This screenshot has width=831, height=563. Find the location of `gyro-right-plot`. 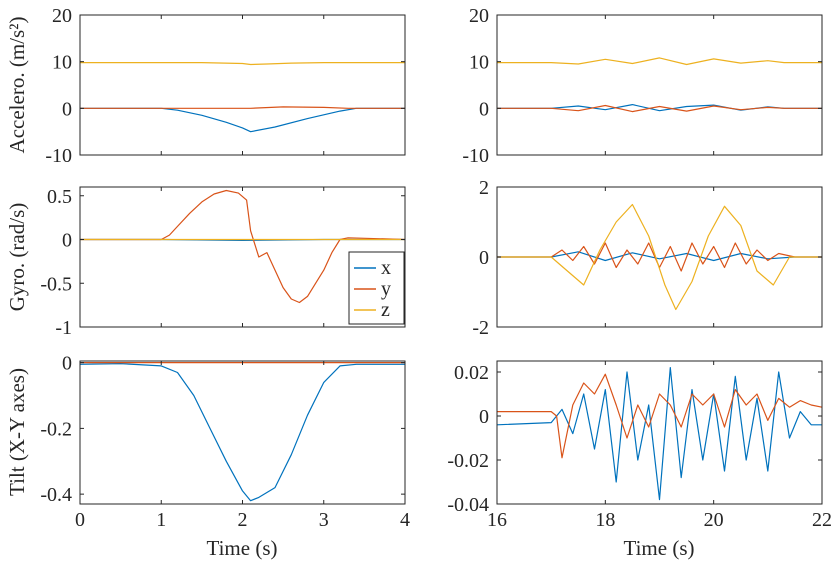

gyro-right-plot is located at coordinates (659, 257).